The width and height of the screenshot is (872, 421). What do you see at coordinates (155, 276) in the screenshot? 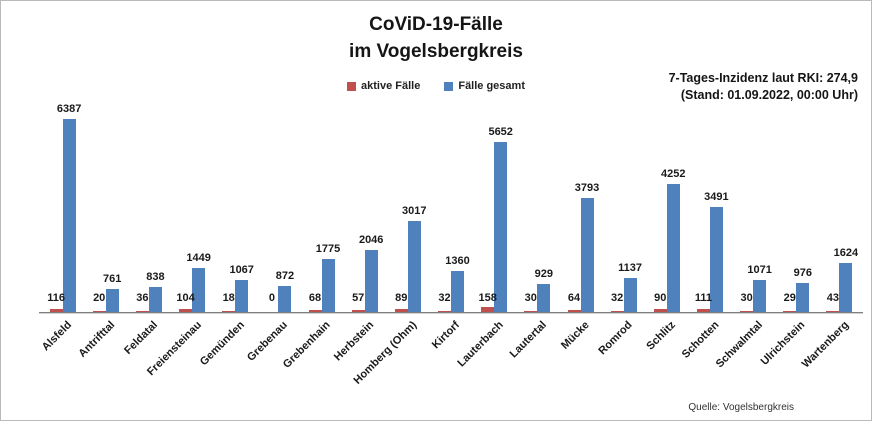
I see `bar-value-total: 838` at bounding box center [155, 276].